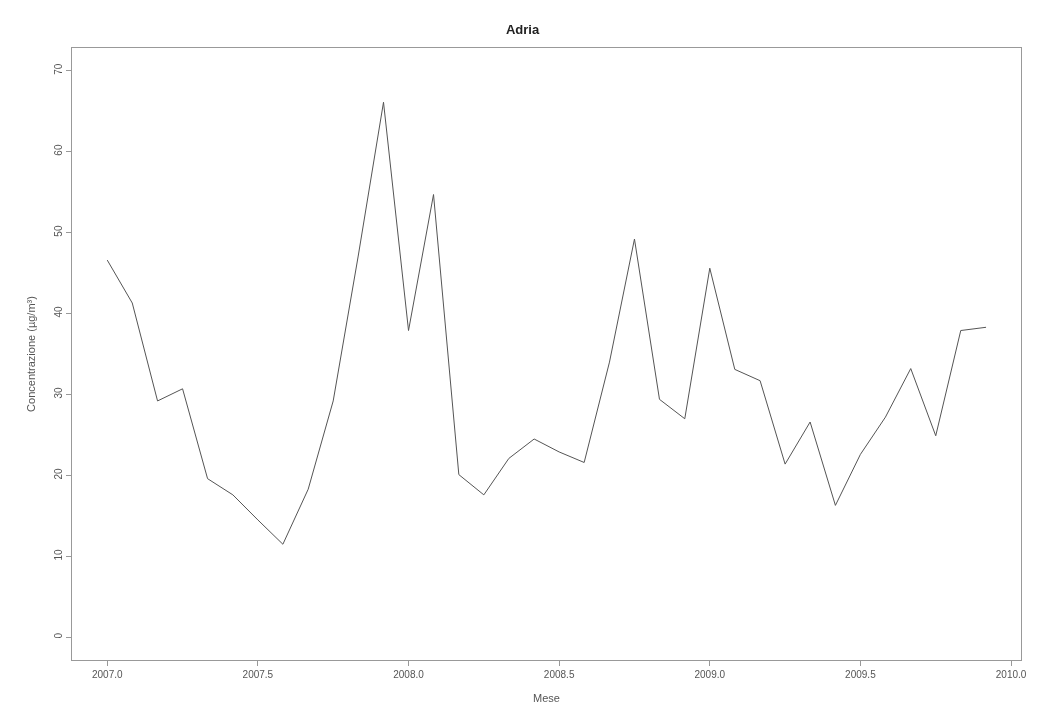 Image resolution: width=1045 pixels, height=724 pixels. I want to click on x-tick-label: 2010.0, so click(1011, 674).